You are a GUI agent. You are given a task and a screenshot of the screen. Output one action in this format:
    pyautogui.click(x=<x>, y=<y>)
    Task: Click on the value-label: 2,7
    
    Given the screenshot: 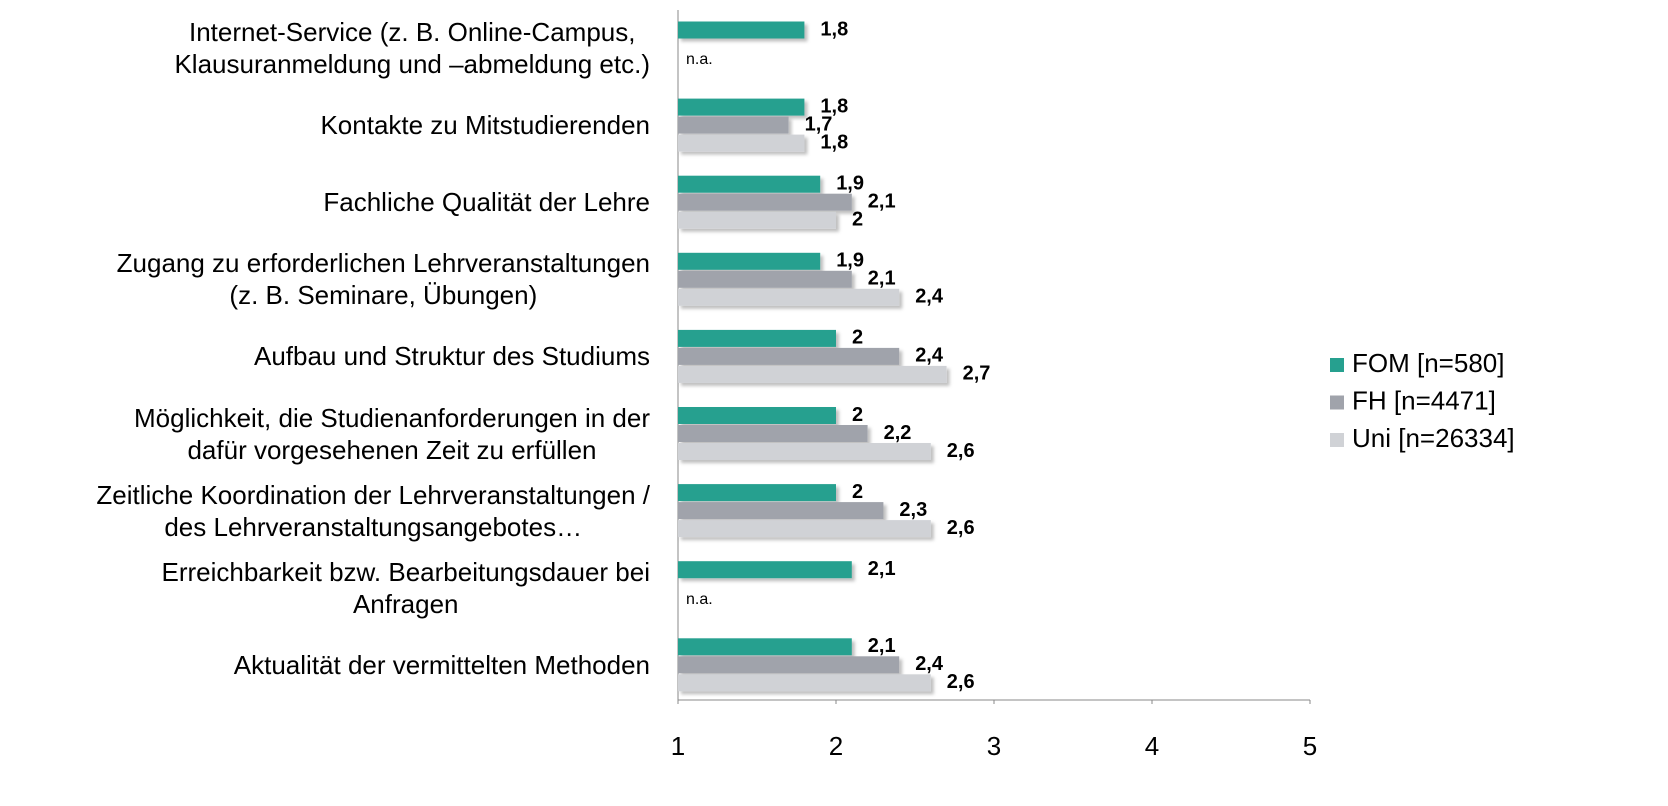 What is the action you would take?
    pyautogui.click(x=977, y=374)
    